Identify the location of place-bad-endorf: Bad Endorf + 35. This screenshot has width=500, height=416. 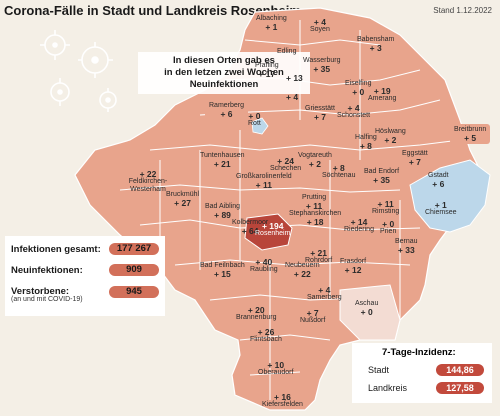
(382, 176).